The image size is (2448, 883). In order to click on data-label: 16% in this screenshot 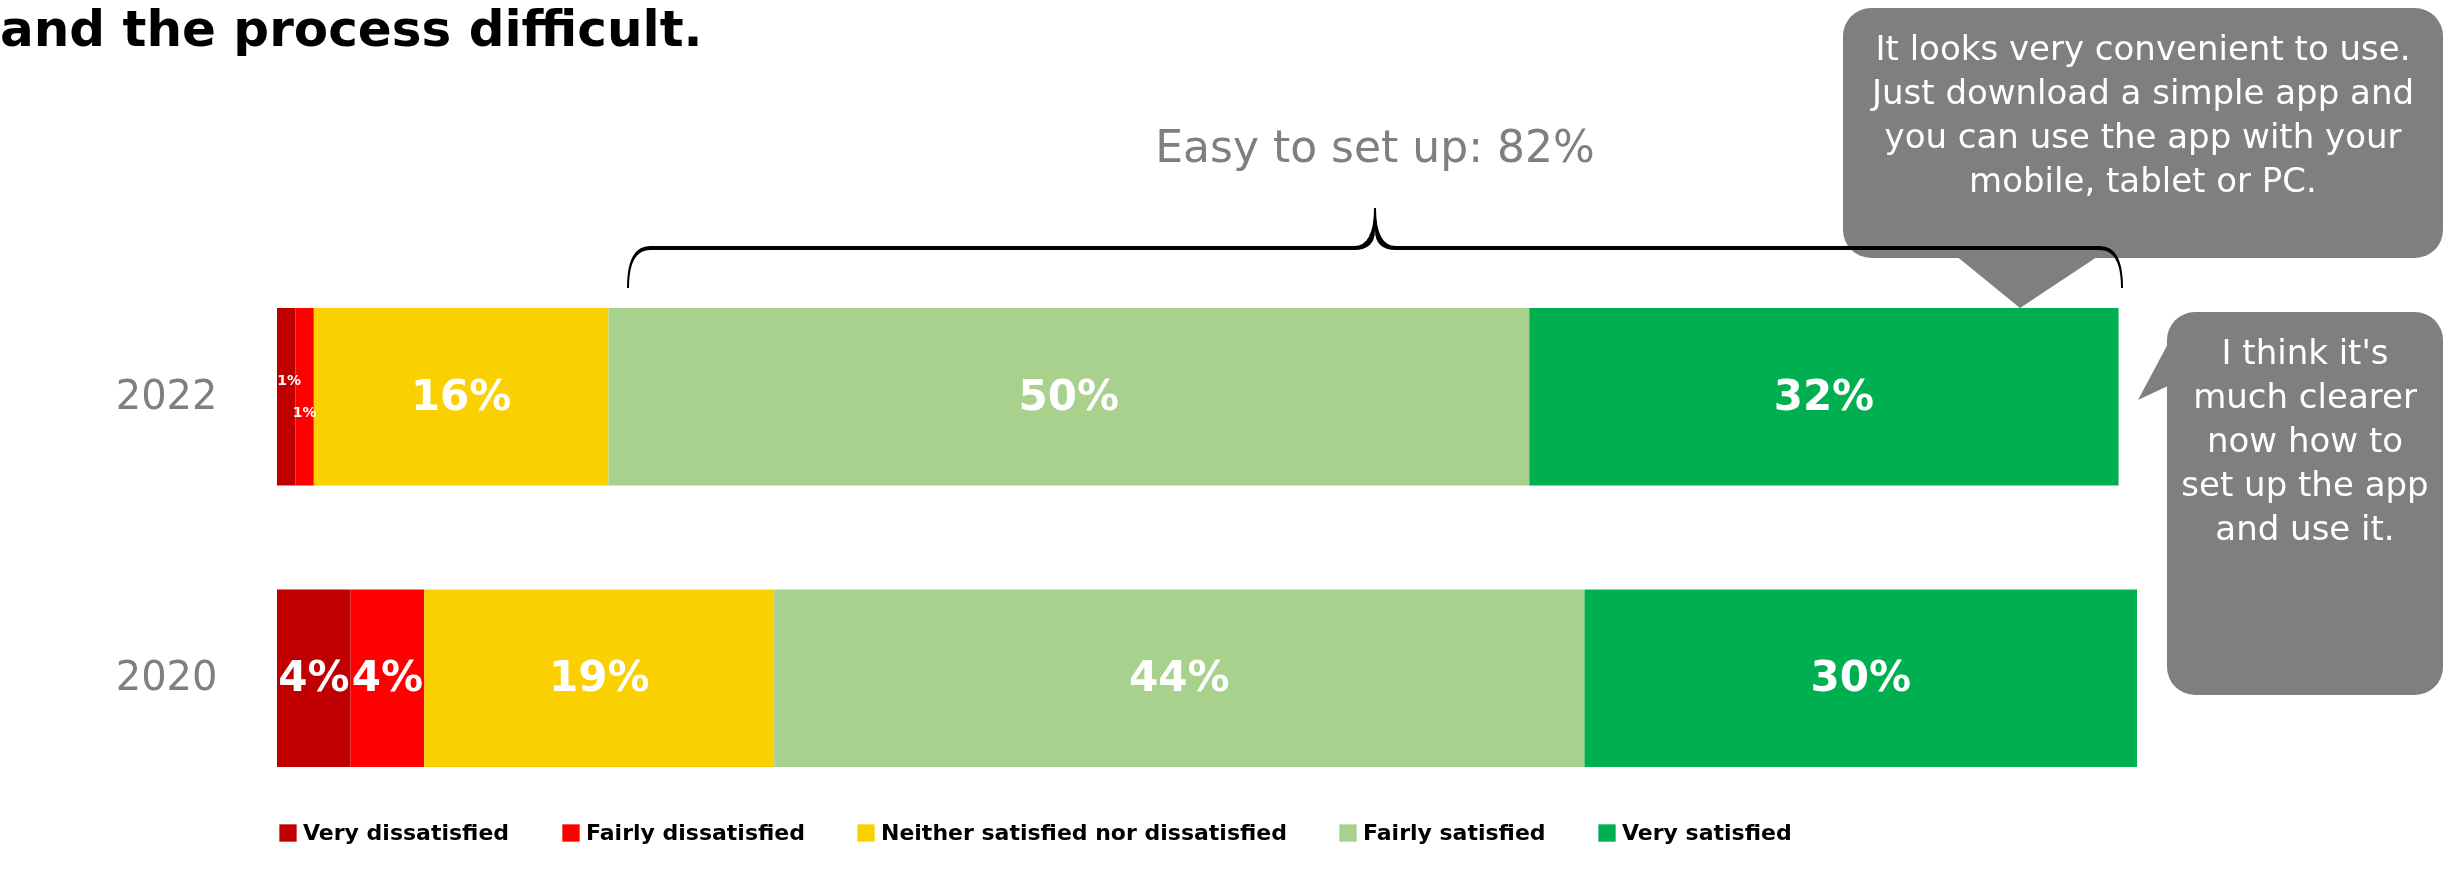, I will do `click(461, 395)`.